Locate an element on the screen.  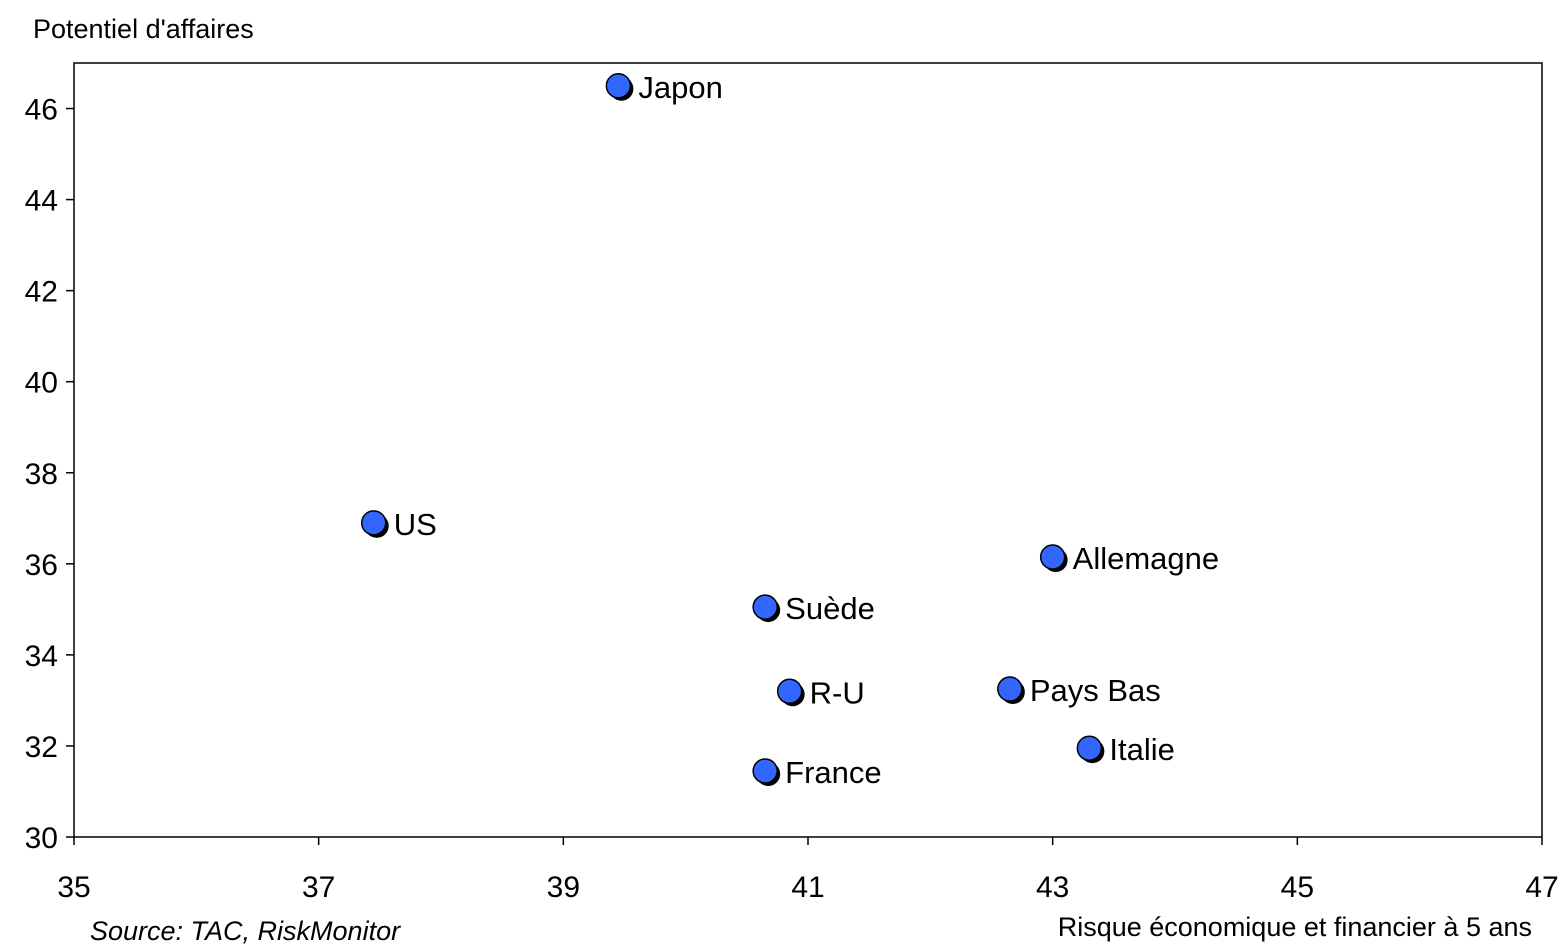
y-axis: 30 32 34 36 38 40 42 44 46 is located at coordinates (49, 474).